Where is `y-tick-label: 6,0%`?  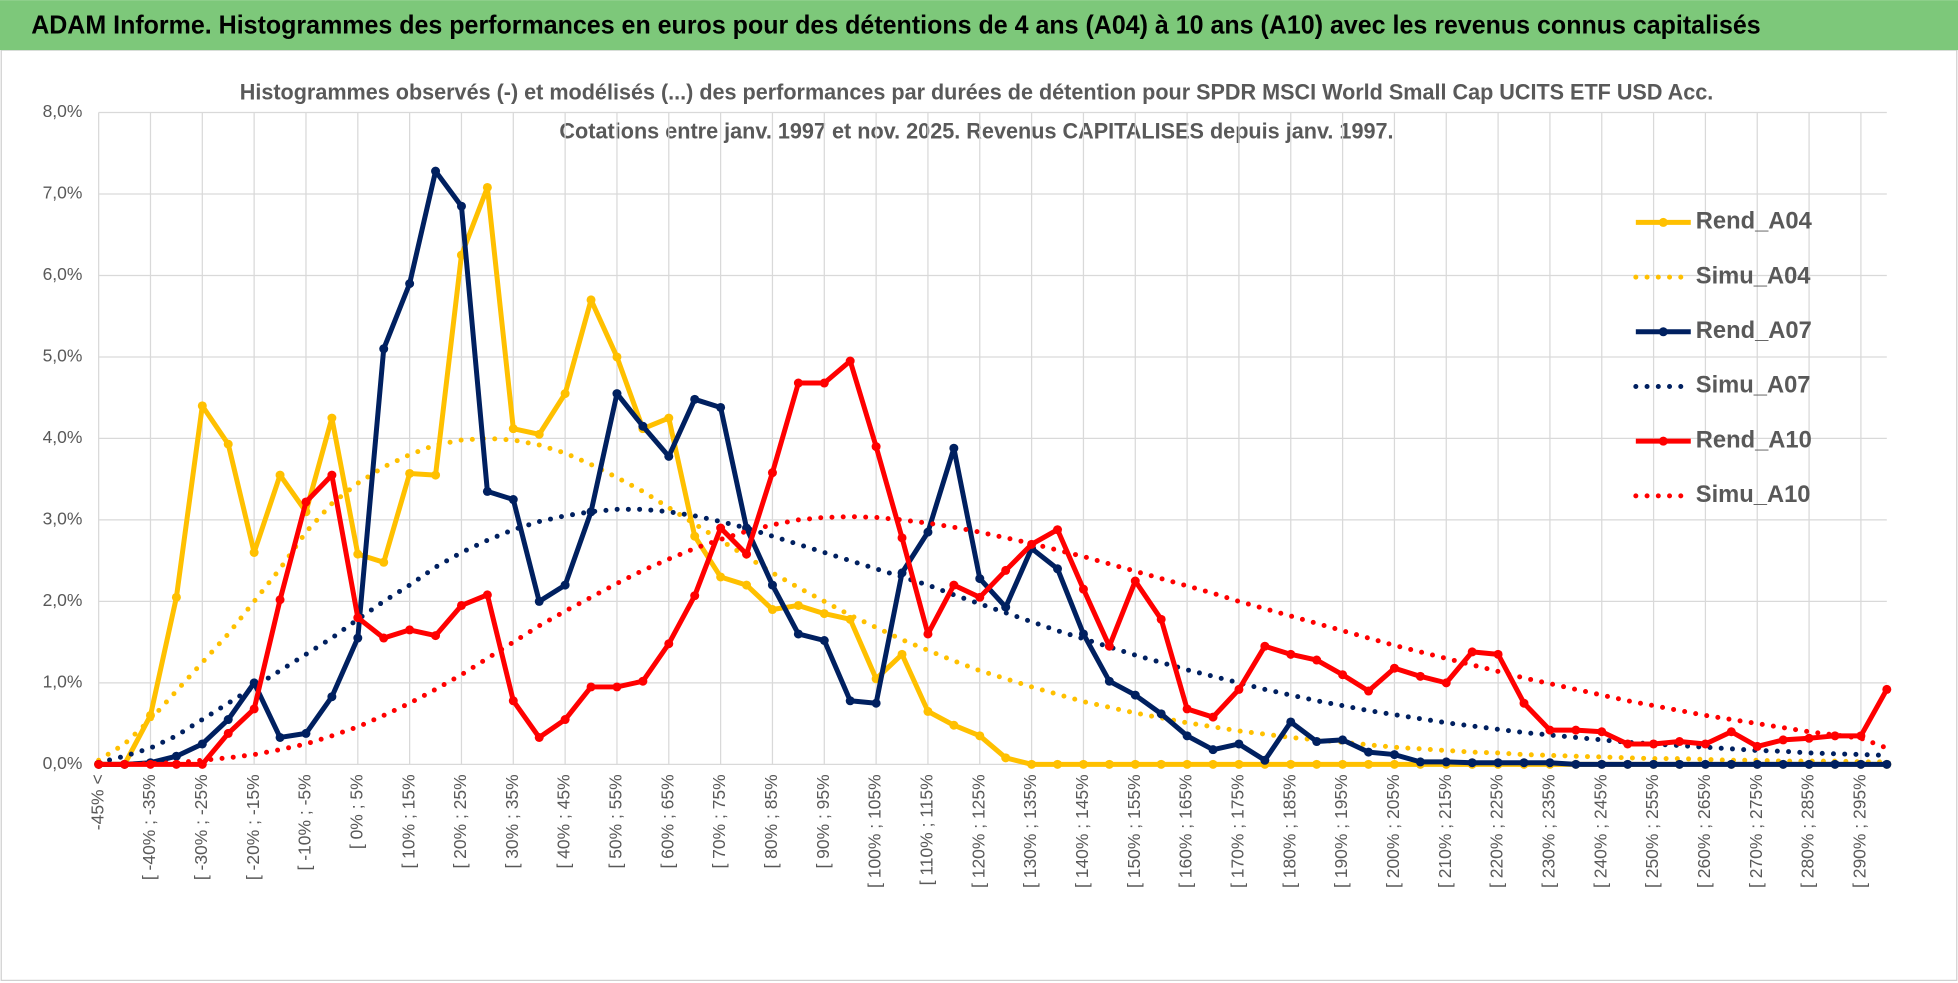
y-tick-label: 6,0% is located at coordinates (63, 274).